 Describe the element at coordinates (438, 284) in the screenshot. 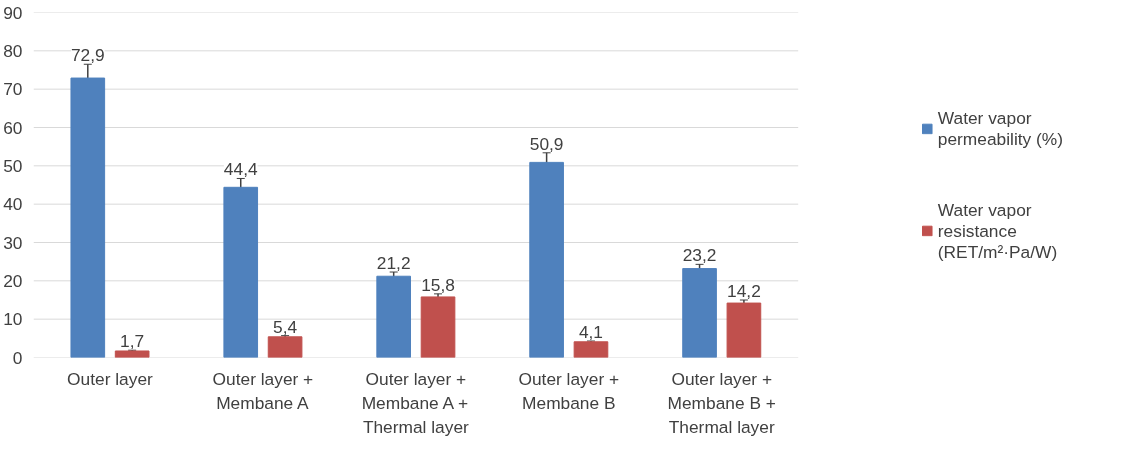

I see `data-label: 15,8` at that location.